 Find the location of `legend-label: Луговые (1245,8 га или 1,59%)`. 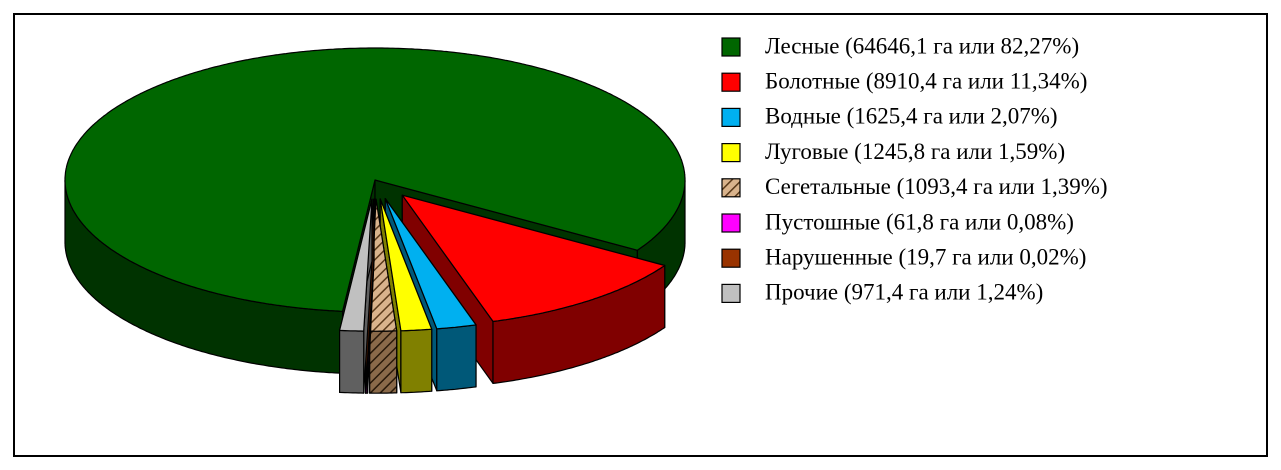

legend-label: Луговые (1245,8 га или 1,59%) is located at coordinates (915, 151).